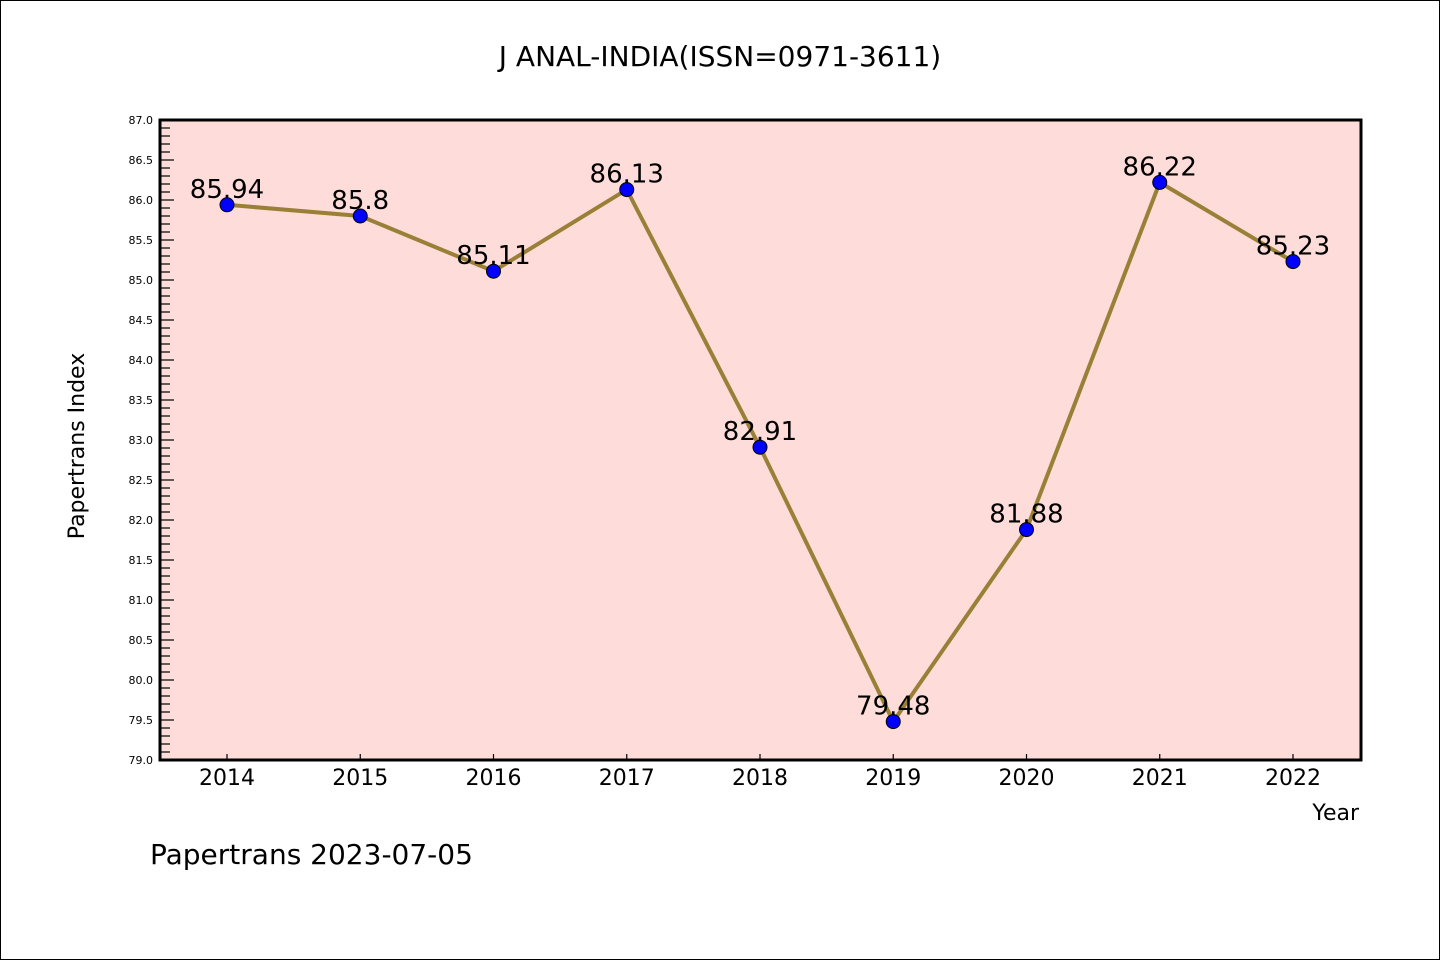 The width and height of the screenshot is (1440, 960). What do you see at coordinates (141, 120) in the screenshot?
I see `y-tick-label: 87.0` at bounding box center [141, 120].